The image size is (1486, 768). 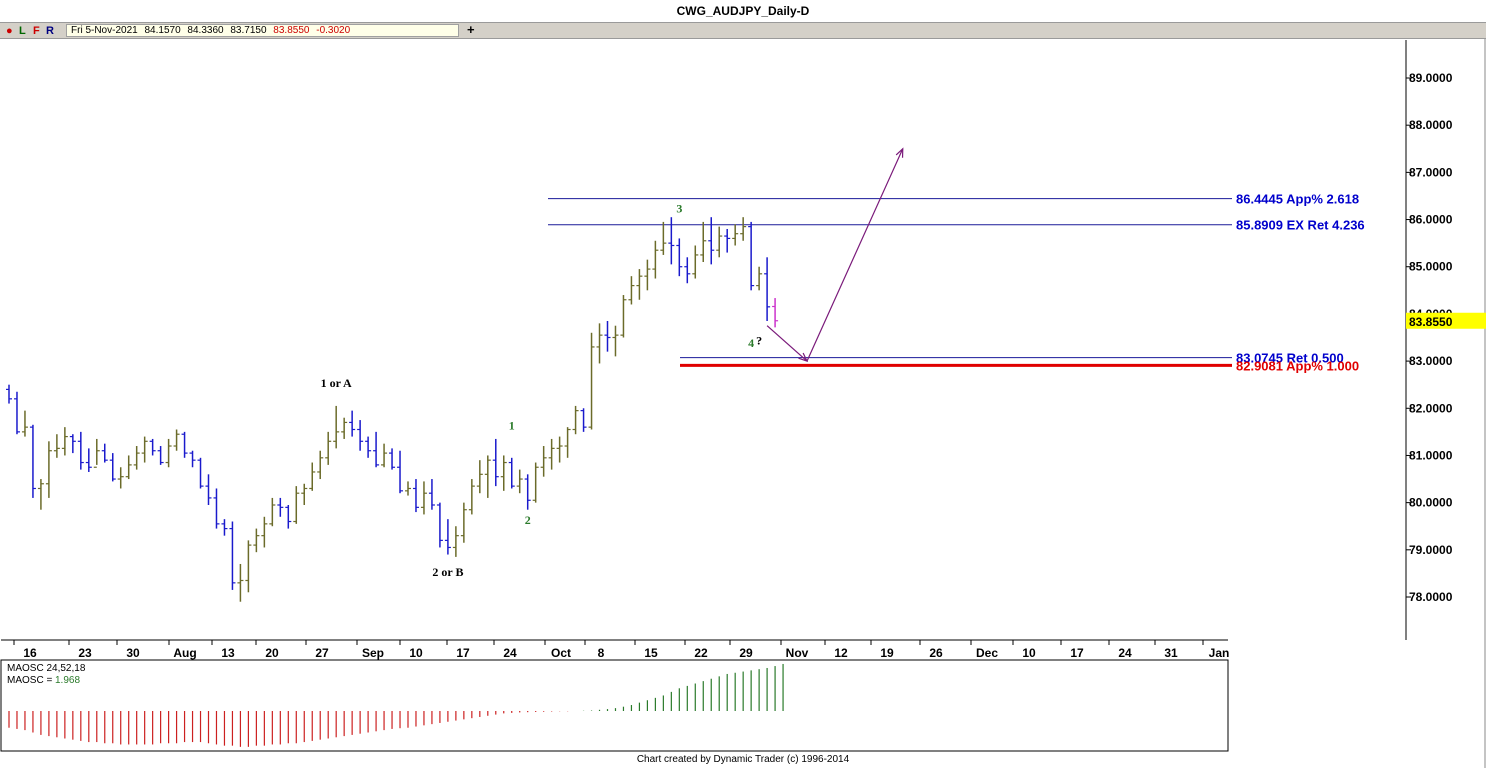 I want to click on x-tick-label: 10, so click(x=1029, y=653).